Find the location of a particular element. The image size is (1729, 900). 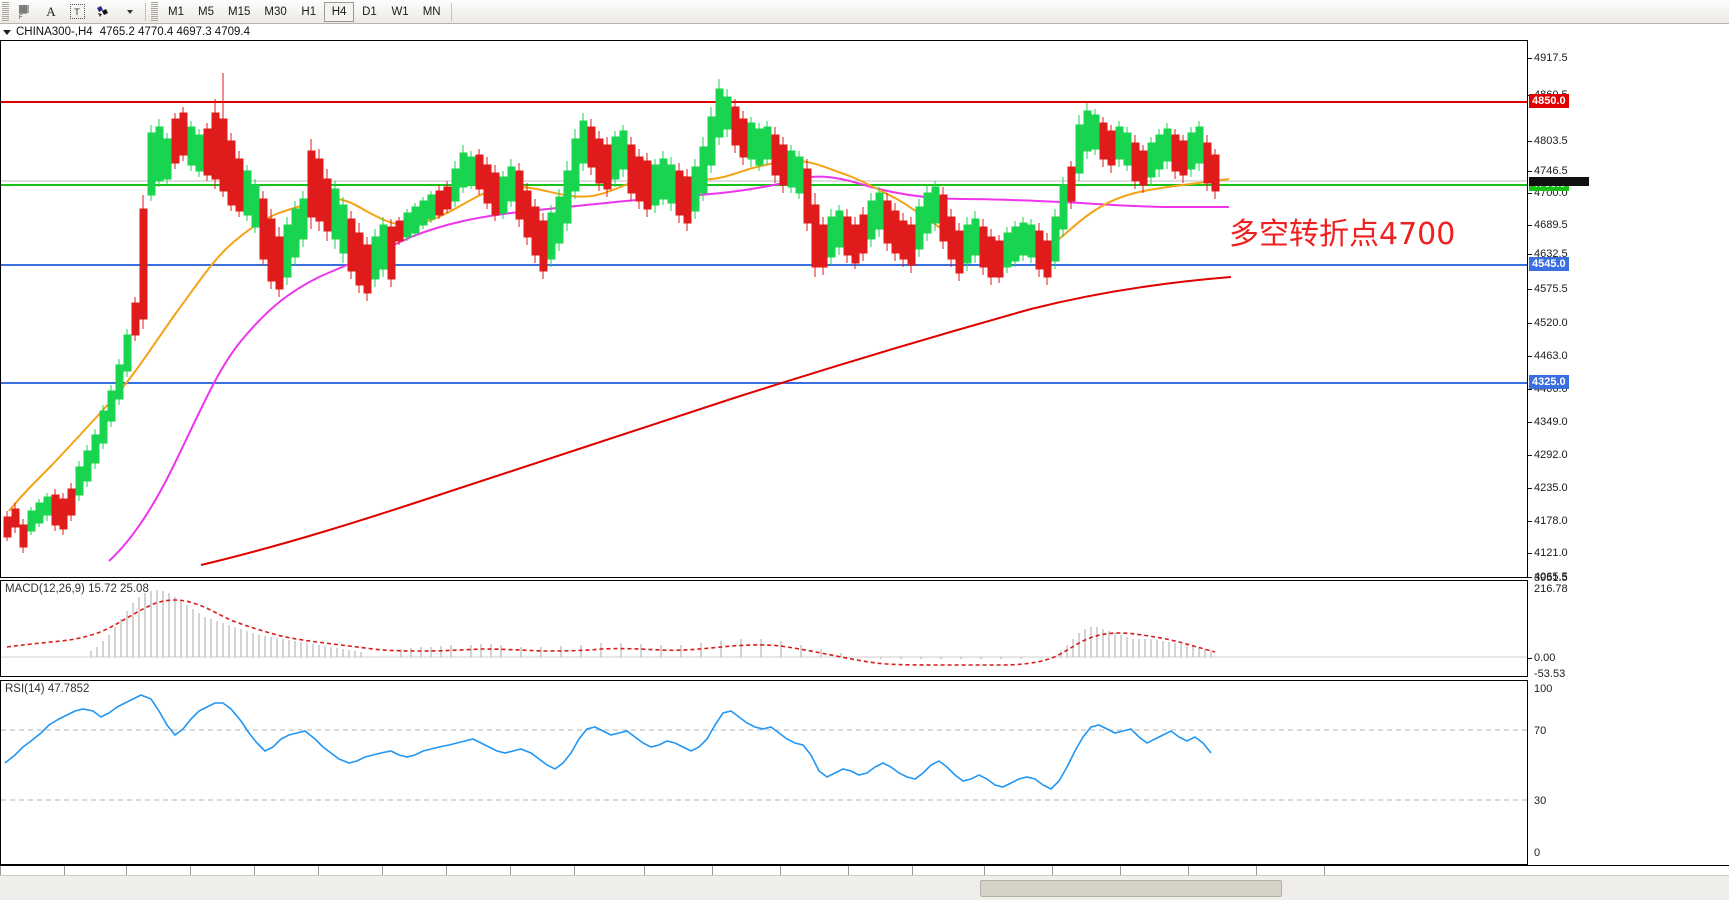

macd-ytick-max: 216.78 is located at coordinates (1551, 589).